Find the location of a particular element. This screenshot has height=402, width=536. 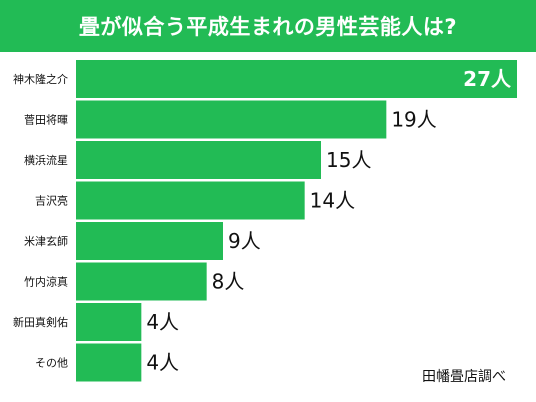

category-label: 米津玄師 is located at coordinates (46, 241).